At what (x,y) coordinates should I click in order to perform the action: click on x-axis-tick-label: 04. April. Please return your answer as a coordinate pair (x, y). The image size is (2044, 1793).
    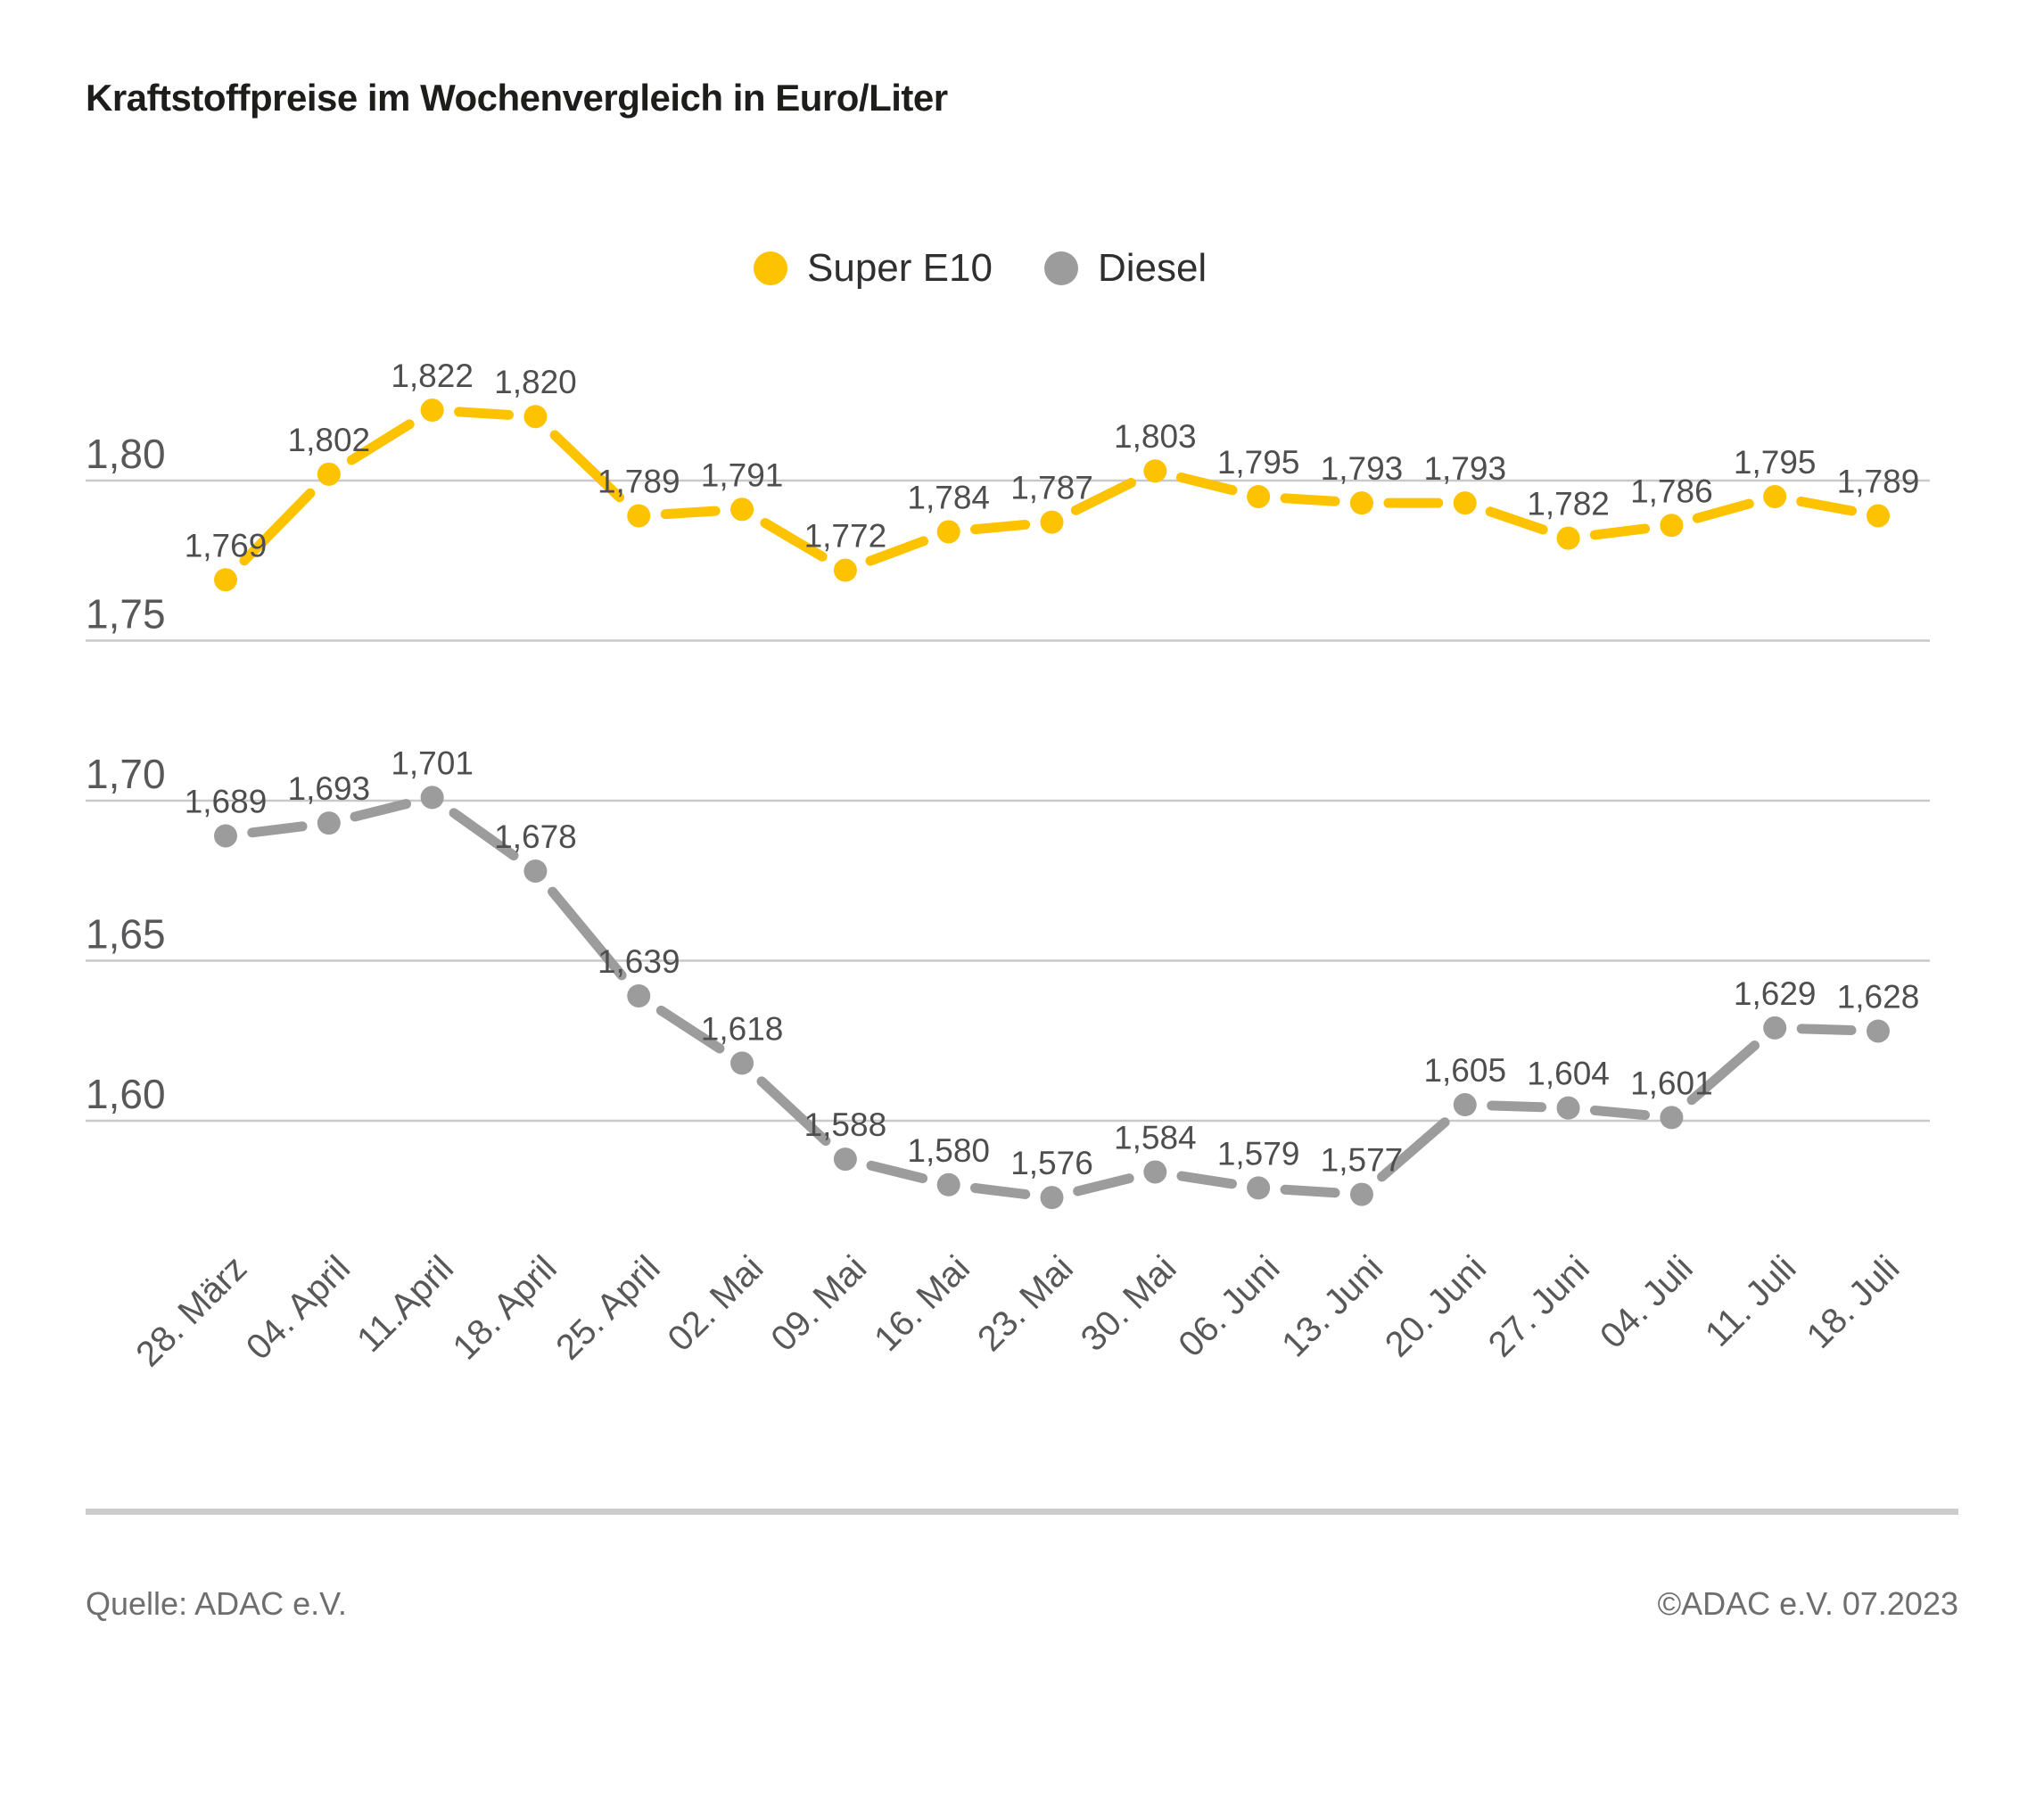
    Looking at the image, I should click on (299, 1307).